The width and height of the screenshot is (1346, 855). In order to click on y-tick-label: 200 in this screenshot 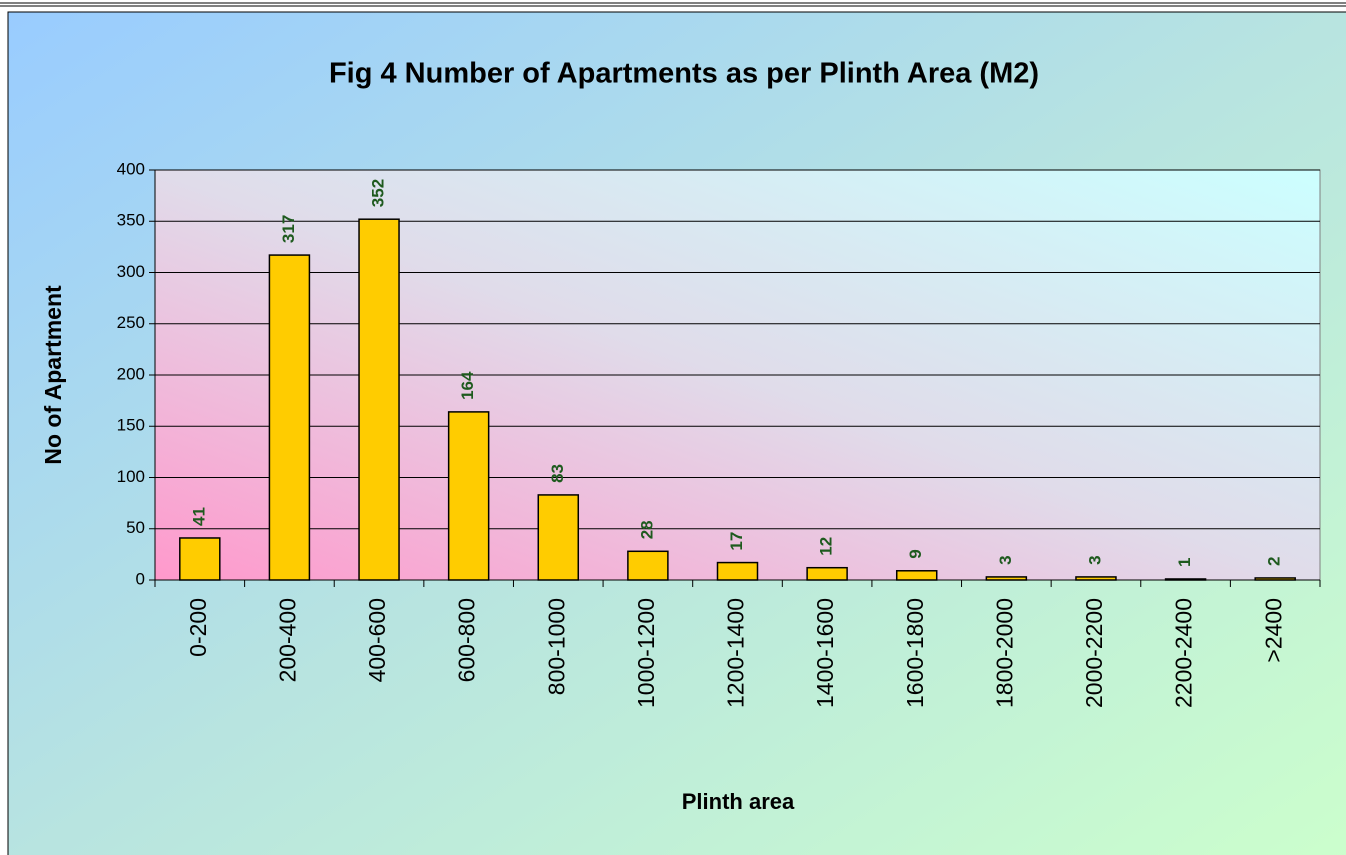, I will do `click(131, 373)`.